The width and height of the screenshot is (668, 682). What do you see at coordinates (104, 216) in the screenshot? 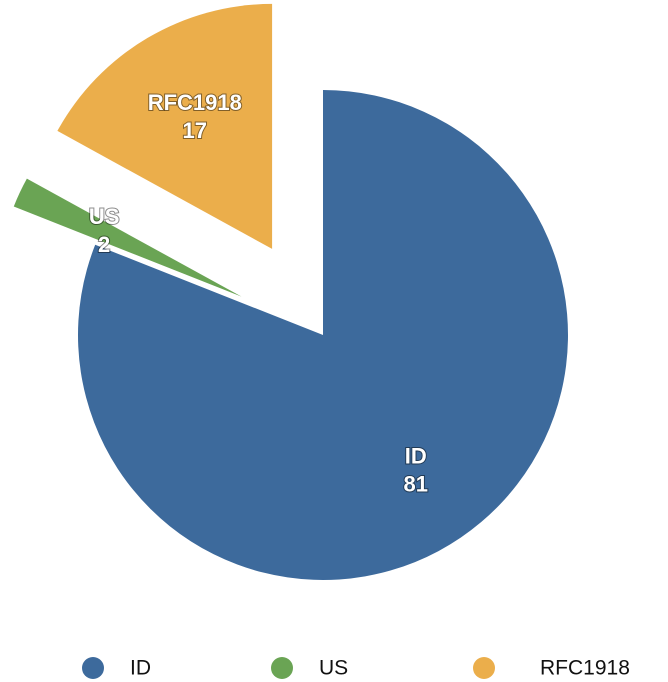
I see `slice-label: US` at bounding box center [104, 216].